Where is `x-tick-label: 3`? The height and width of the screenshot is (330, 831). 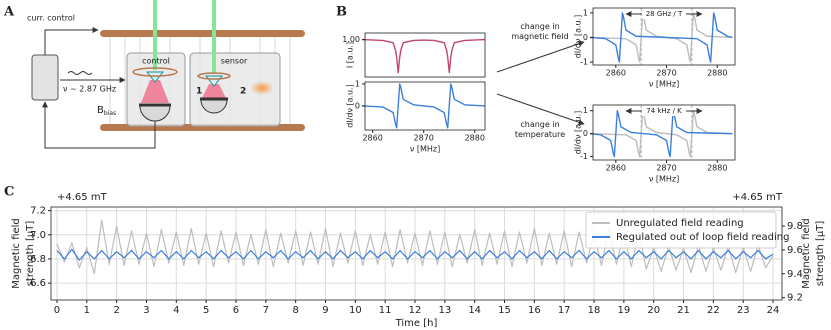
x-tick-label: 3 is located at coordinates (146, 310).